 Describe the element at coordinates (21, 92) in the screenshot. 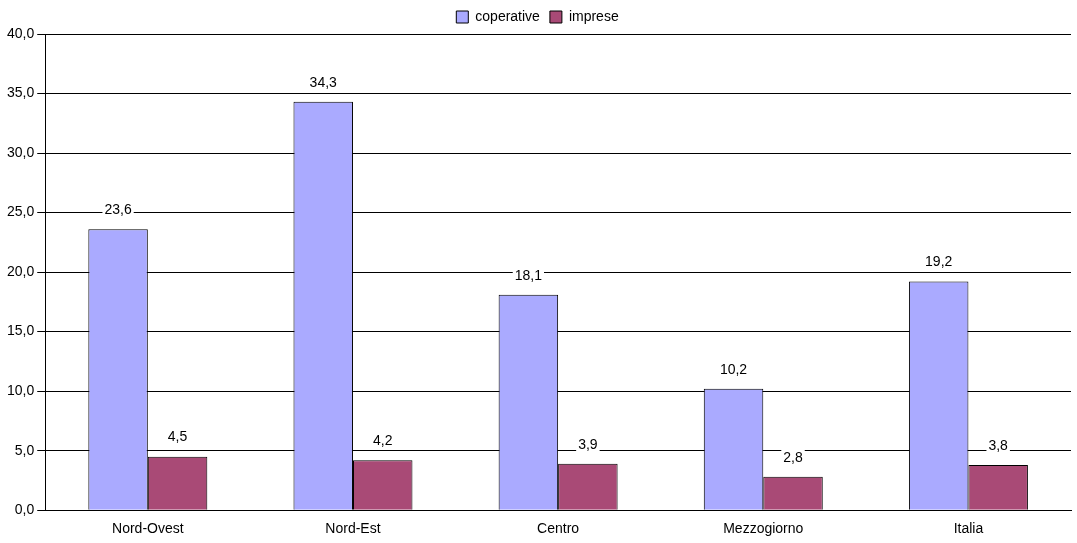

I see `y-tick-label: 35,0` at that location.